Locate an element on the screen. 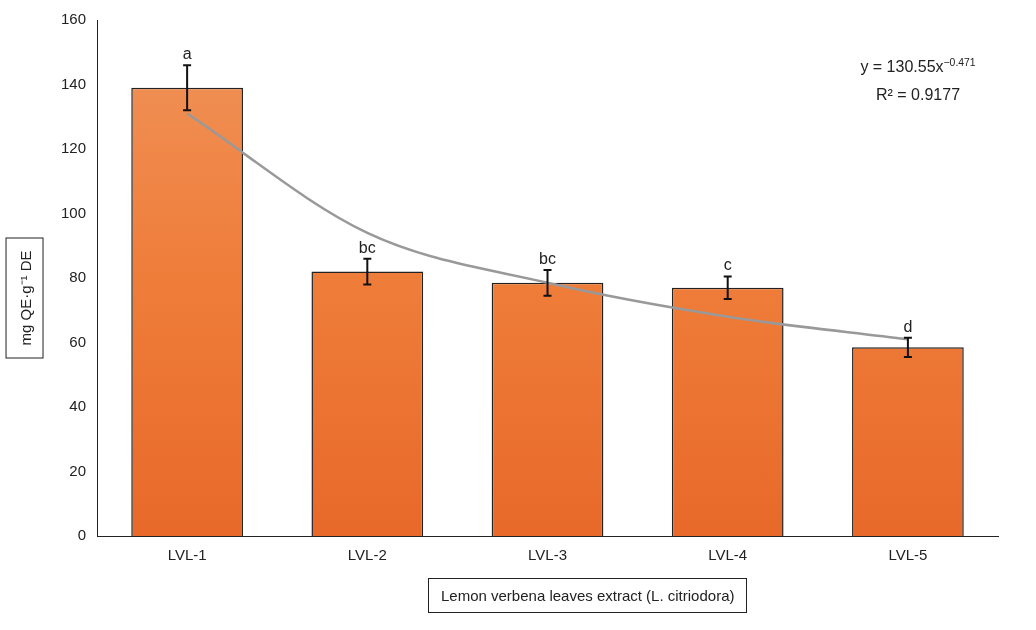  x-tick-label: LVL-3 is located at coordinates (547, 555).